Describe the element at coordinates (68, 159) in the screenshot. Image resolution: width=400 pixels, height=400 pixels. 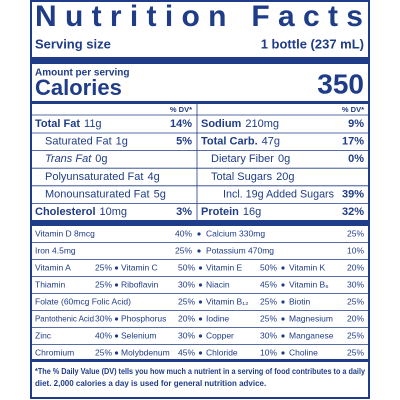
I see `nutrient-name: Trans Fat` at that location.